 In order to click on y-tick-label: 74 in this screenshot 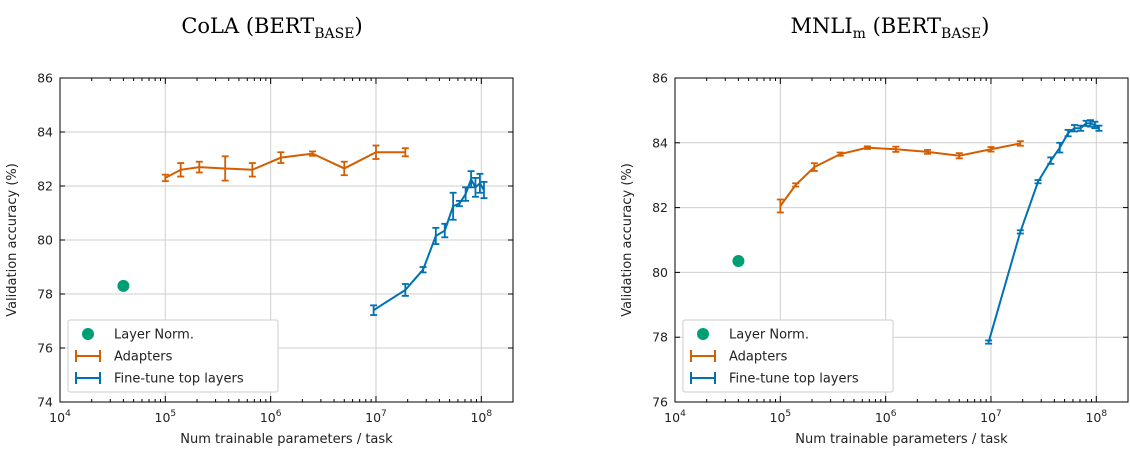, I will do `click(45, 402)`.